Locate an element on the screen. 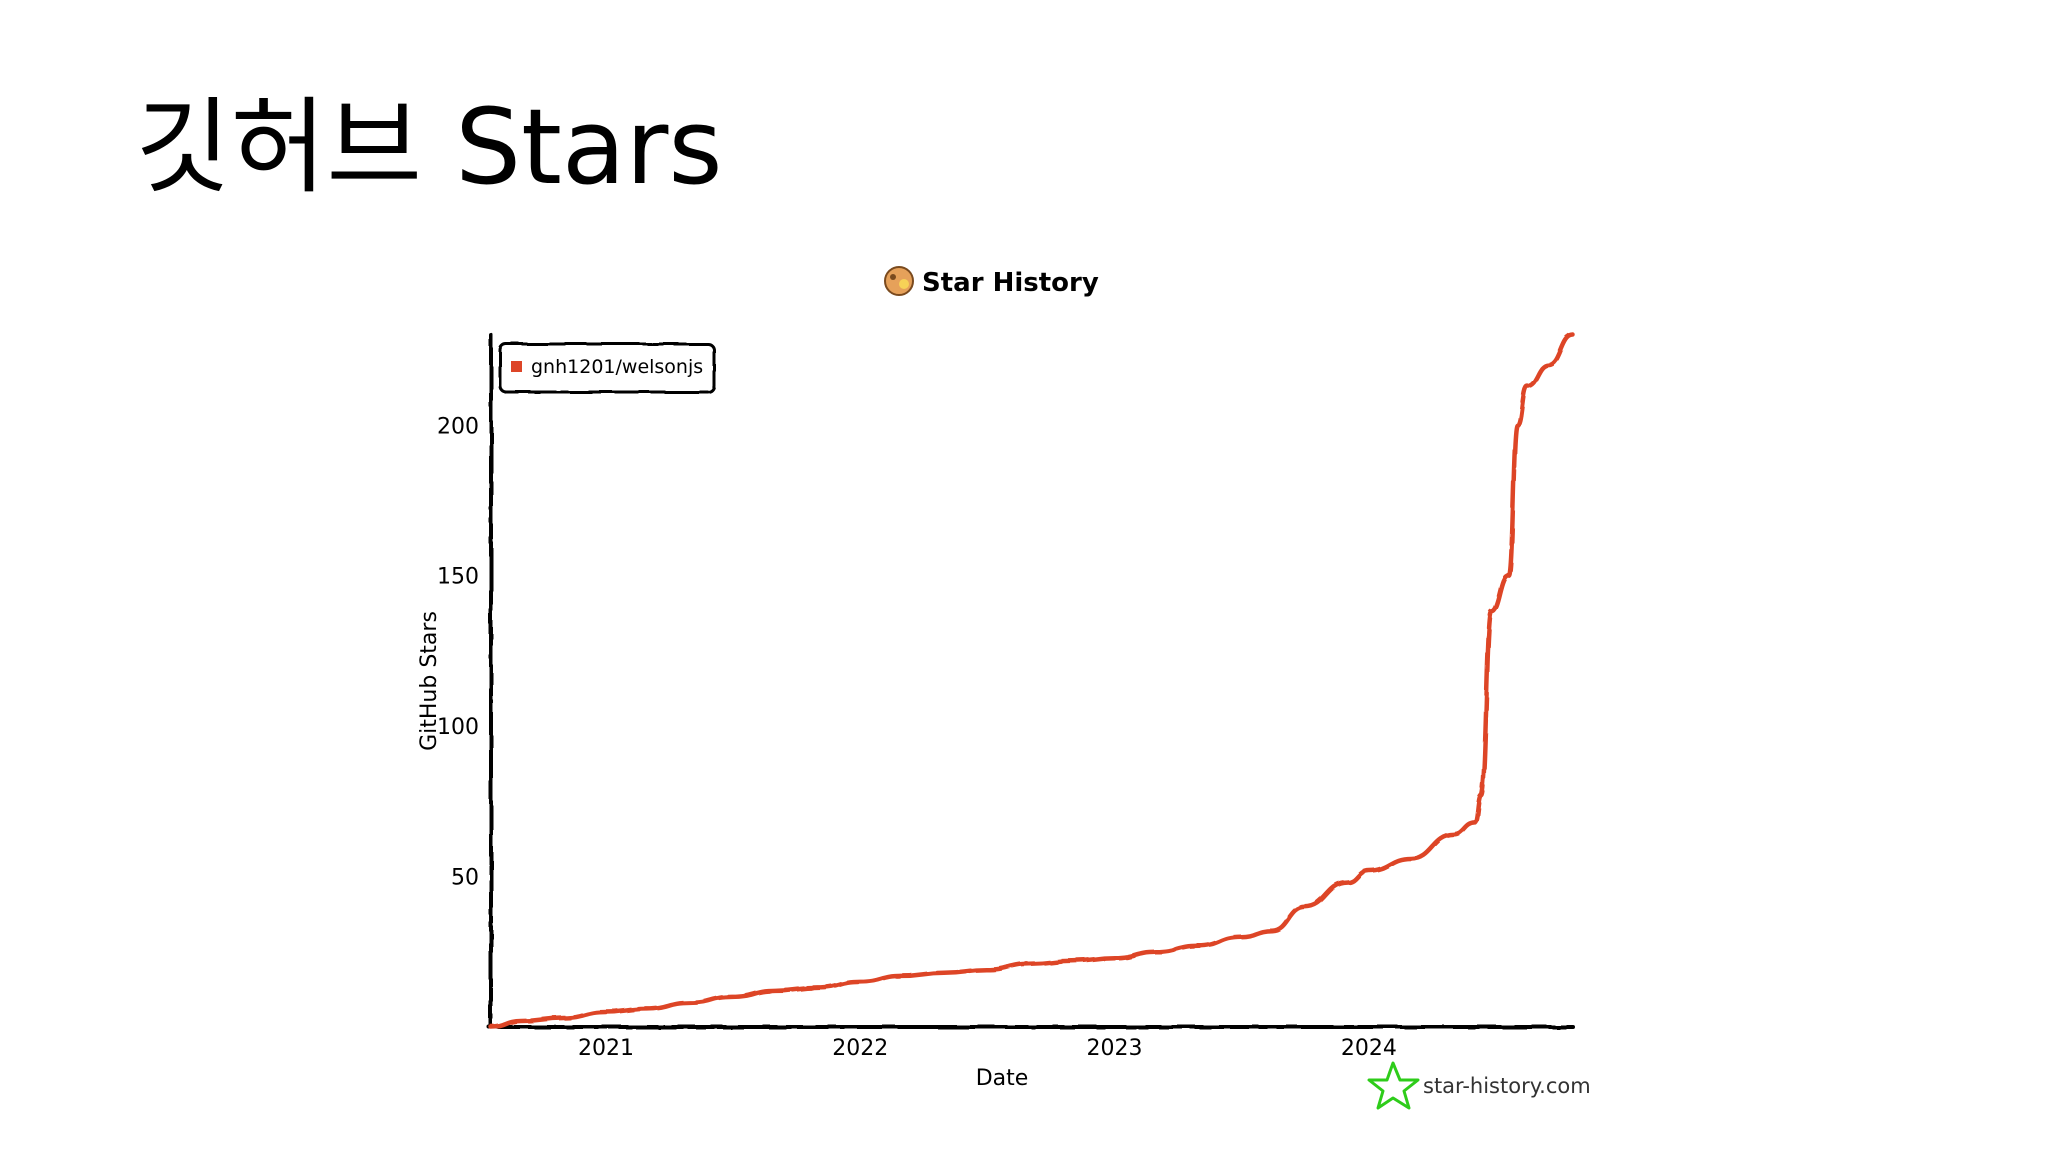  star-history-logo-icon is located at coordinates (899, 281).